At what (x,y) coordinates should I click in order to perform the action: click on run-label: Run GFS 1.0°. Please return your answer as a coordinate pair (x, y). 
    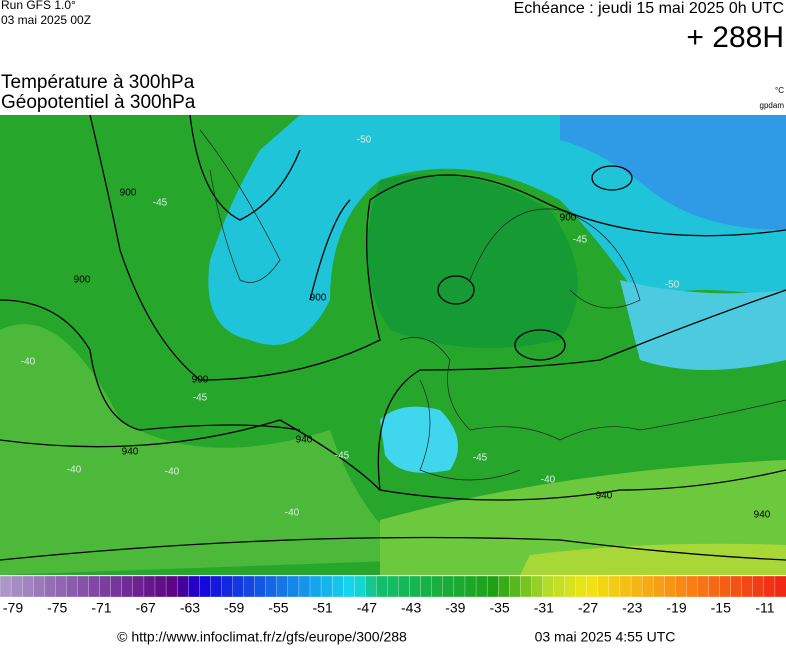
    Looking at the image, I should click on (38, 6).